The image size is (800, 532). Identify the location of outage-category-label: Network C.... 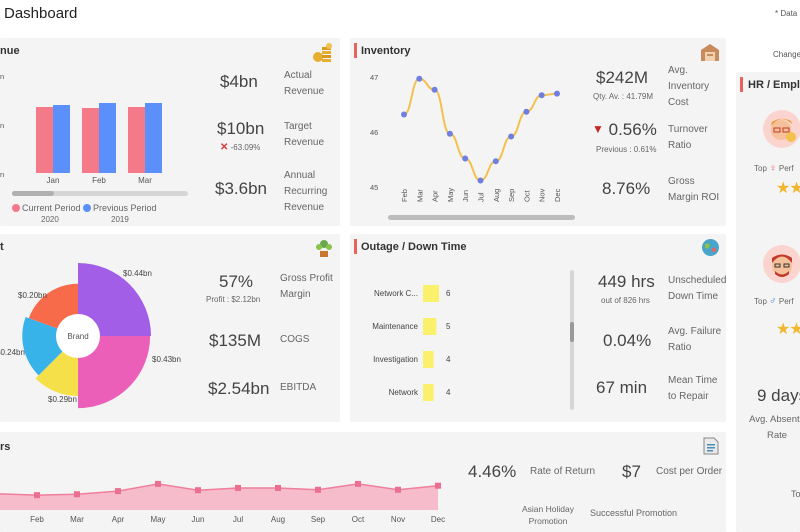
(396, 293).